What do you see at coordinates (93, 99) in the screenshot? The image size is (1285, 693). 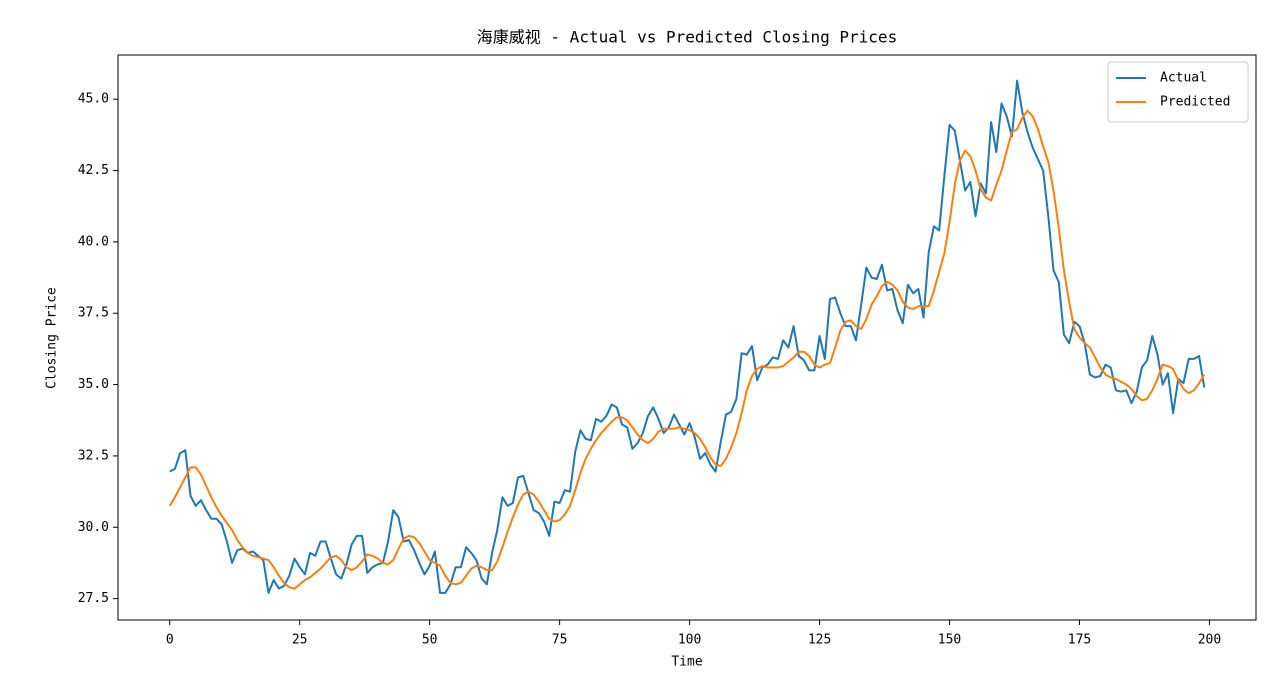 I see `y-tick-label: 45.0` at bounding box center [93, 99].